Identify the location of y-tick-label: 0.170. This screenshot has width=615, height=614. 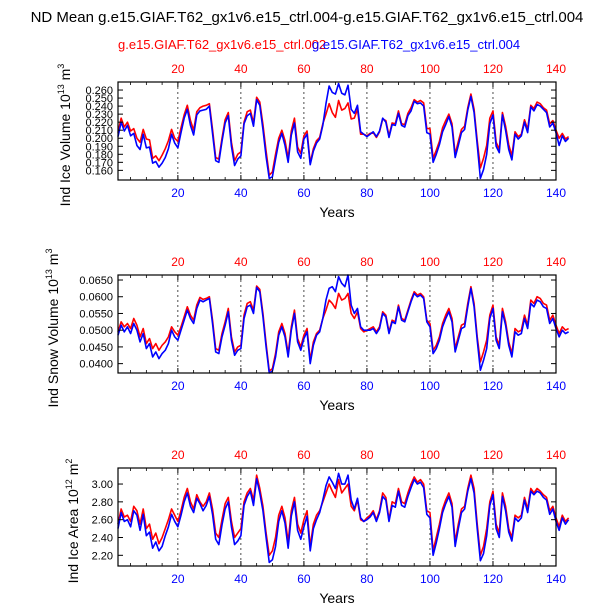
(99, 163).